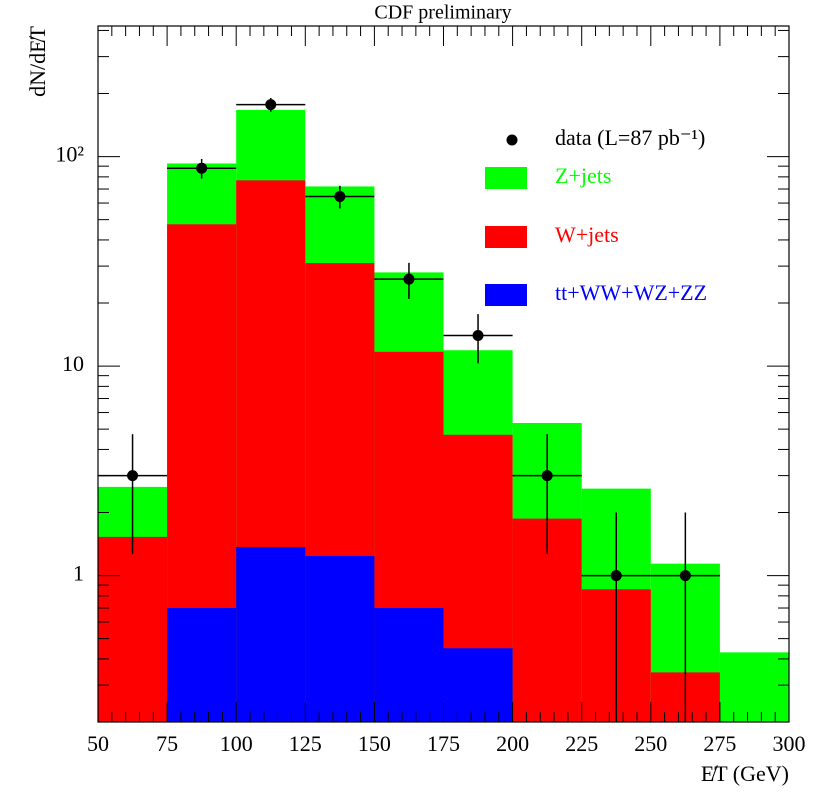  What do you see at coordinates (98, 743) in the screenshot?
I see `x-tick-label: 50` at bounding box center [98, 743].